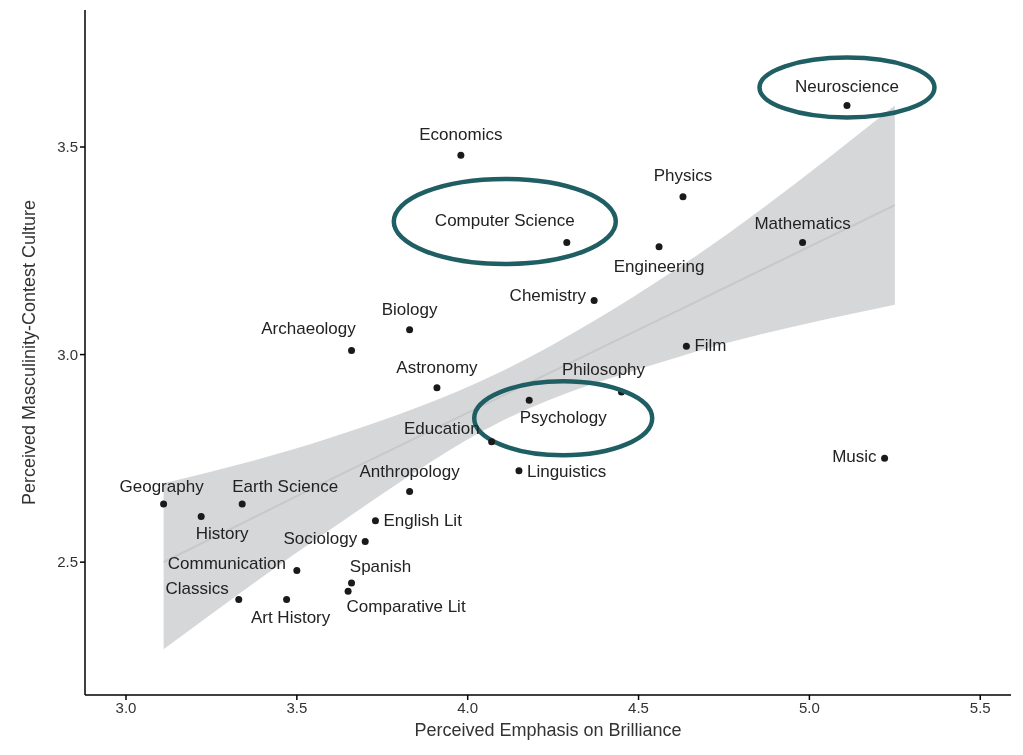  What do you see at coordinates (67, 562) in the screenshot?
I see `y-tick-label: 2.5` at bounding box center [67, 562].